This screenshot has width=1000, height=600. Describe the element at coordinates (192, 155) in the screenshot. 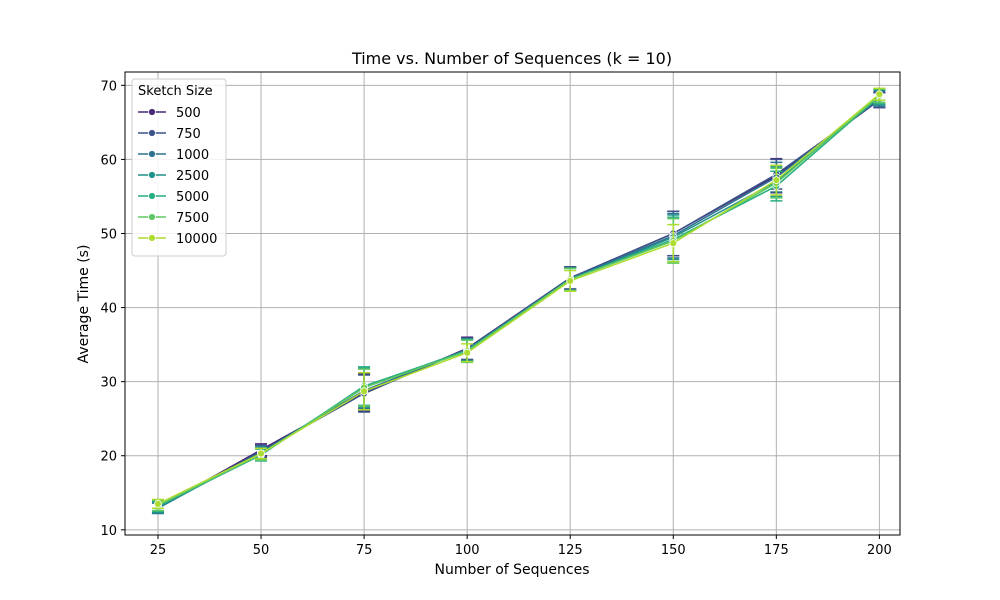

I see `legend-label: 1000` at that location.